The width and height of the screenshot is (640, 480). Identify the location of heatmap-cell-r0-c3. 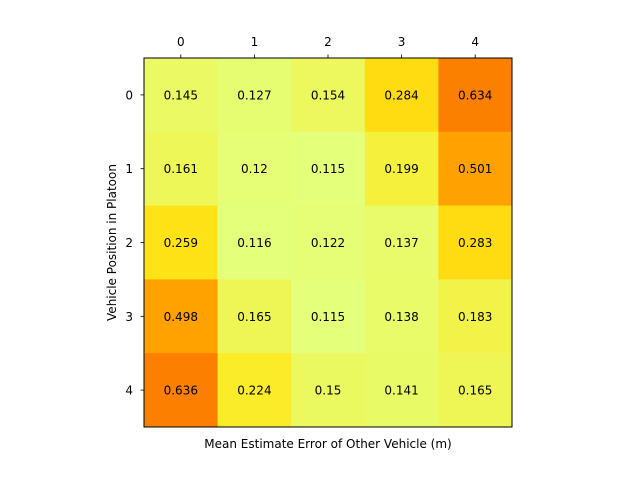
(401, 95).